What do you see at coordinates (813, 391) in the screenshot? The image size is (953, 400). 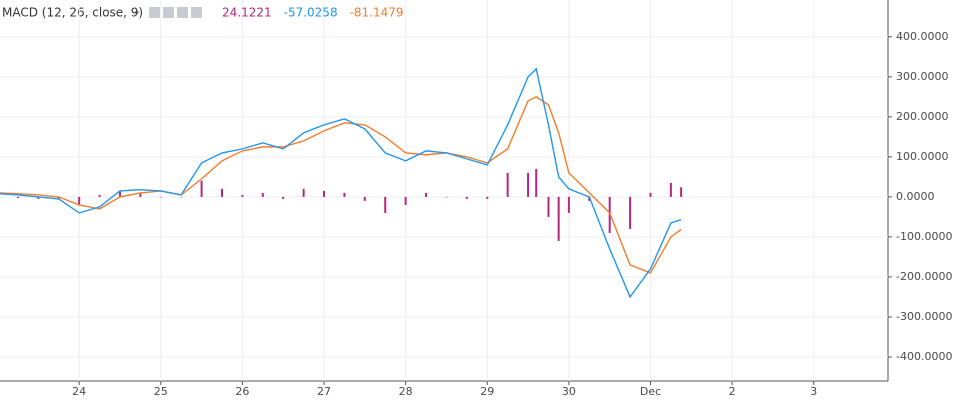 I see `x-tick-label: 3` at bounding box center [813, 391].